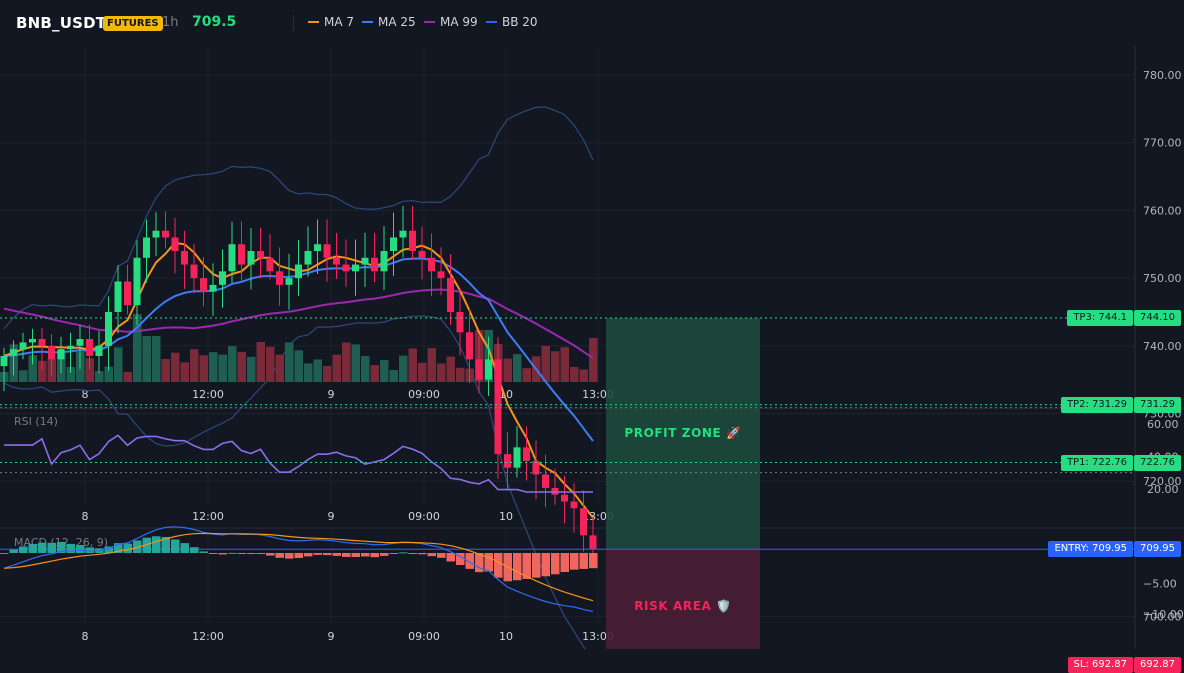 This screenshot has width=1184, height=673. What do you see at coordinates (298, 569) in the screenshot?
I see `macd-line` at bounding box center [298, 569].